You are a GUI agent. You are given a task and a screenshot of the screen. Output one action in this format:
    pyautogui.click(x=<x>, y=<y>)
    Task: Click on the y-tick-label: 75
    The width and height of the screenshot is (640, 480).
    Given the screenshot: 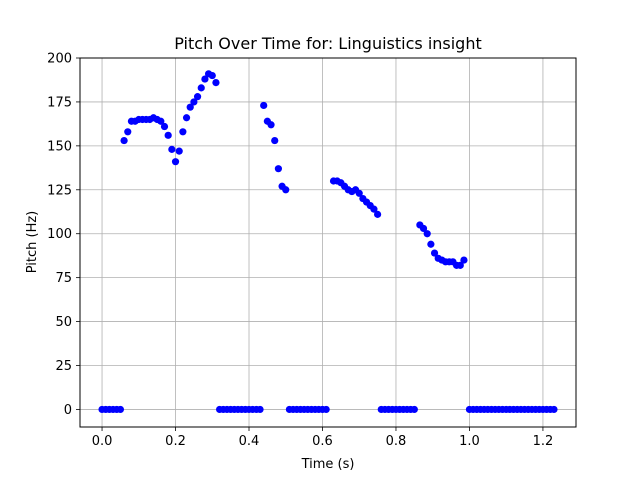 What is the action you would take?
    pyautogui.click(x=63, y=278)
    